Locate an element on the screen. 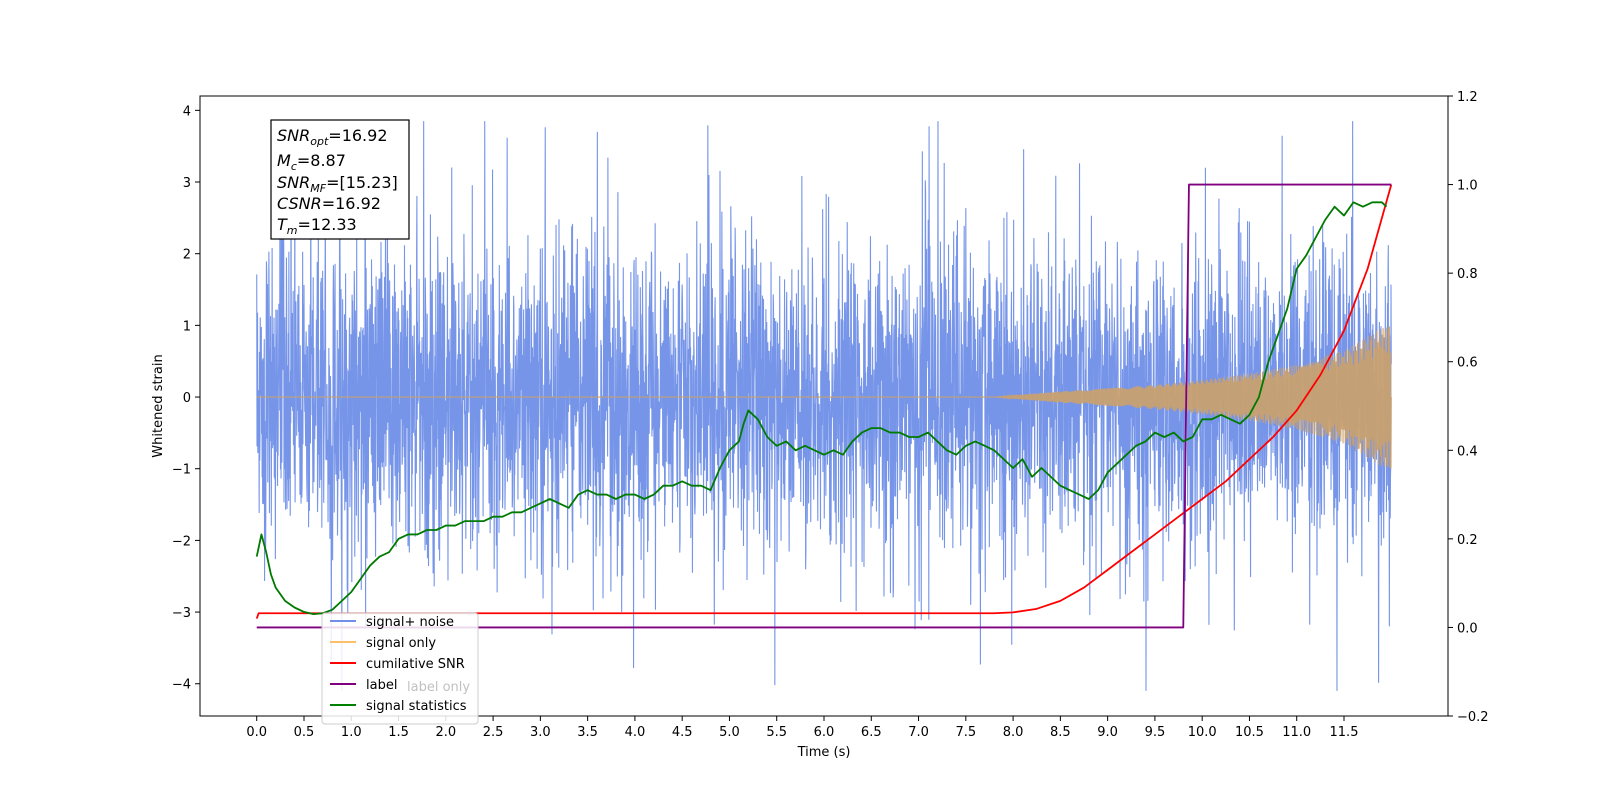  legend-label: signal only is located at coordinates (401, 643).